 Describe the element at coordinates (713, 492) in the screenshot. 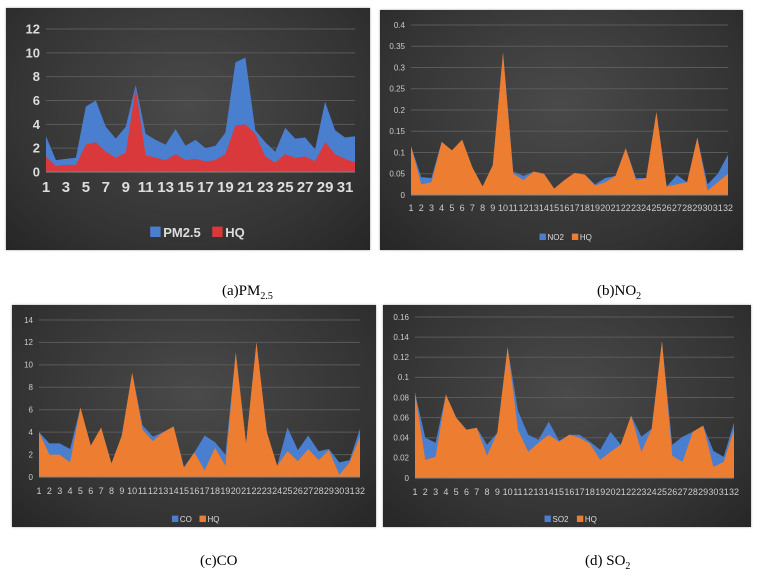

I see `x-tick-label: 30` at that location.